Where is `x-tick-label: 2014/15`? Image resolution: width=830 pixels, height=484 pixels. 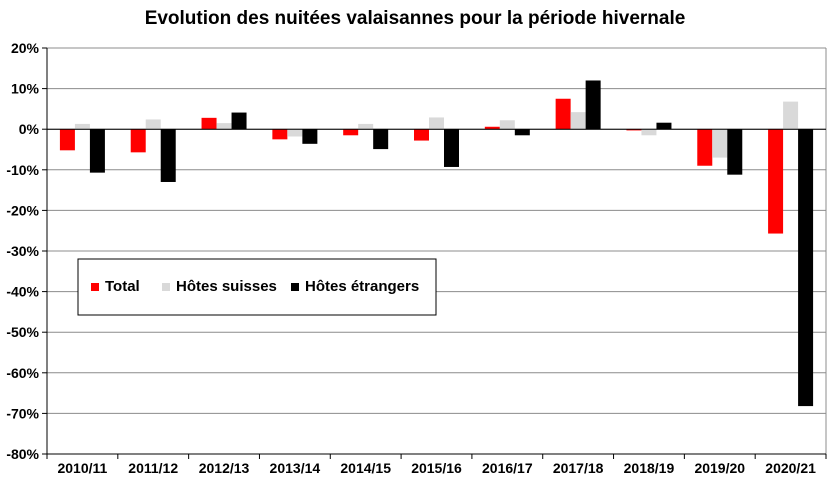 x-tick-label: 2014/15 is located at coordinates (365, 468).